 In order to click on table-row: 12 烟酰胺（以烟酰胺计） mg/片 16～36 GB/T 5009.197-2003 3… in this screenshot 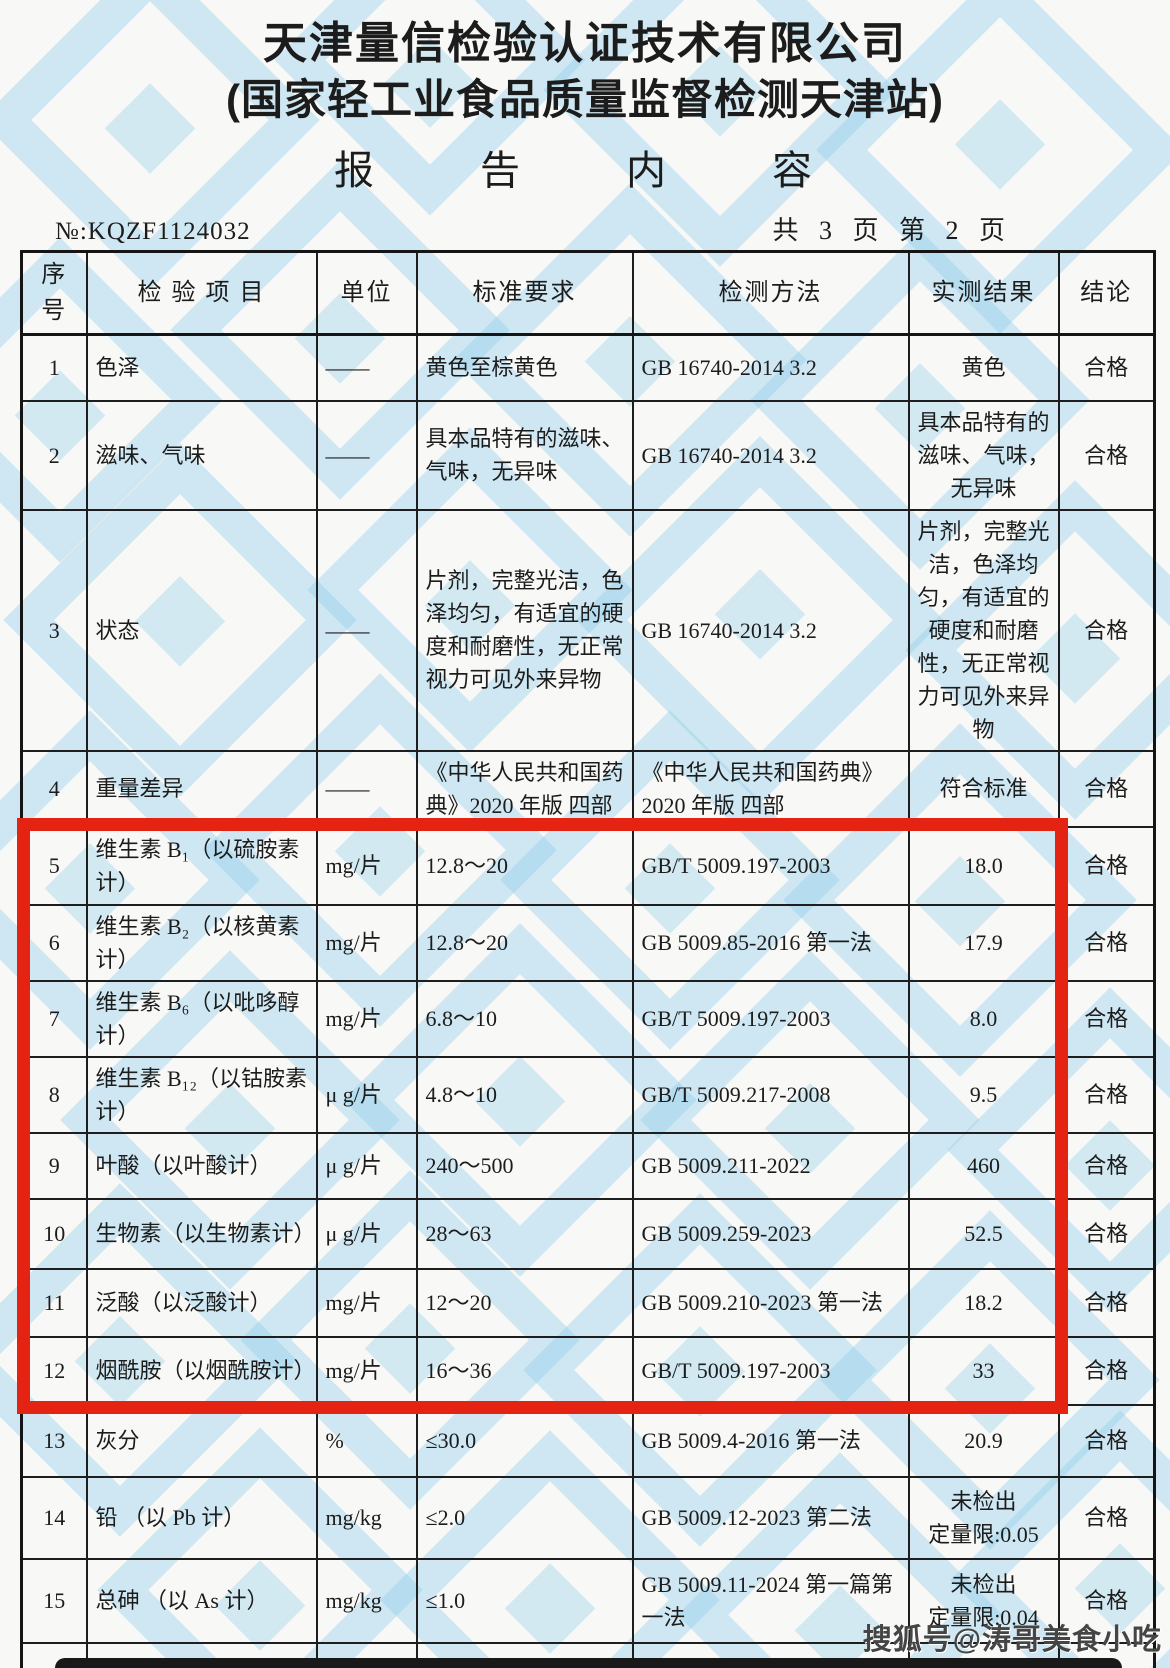, I will do `click(588, 1370)`.